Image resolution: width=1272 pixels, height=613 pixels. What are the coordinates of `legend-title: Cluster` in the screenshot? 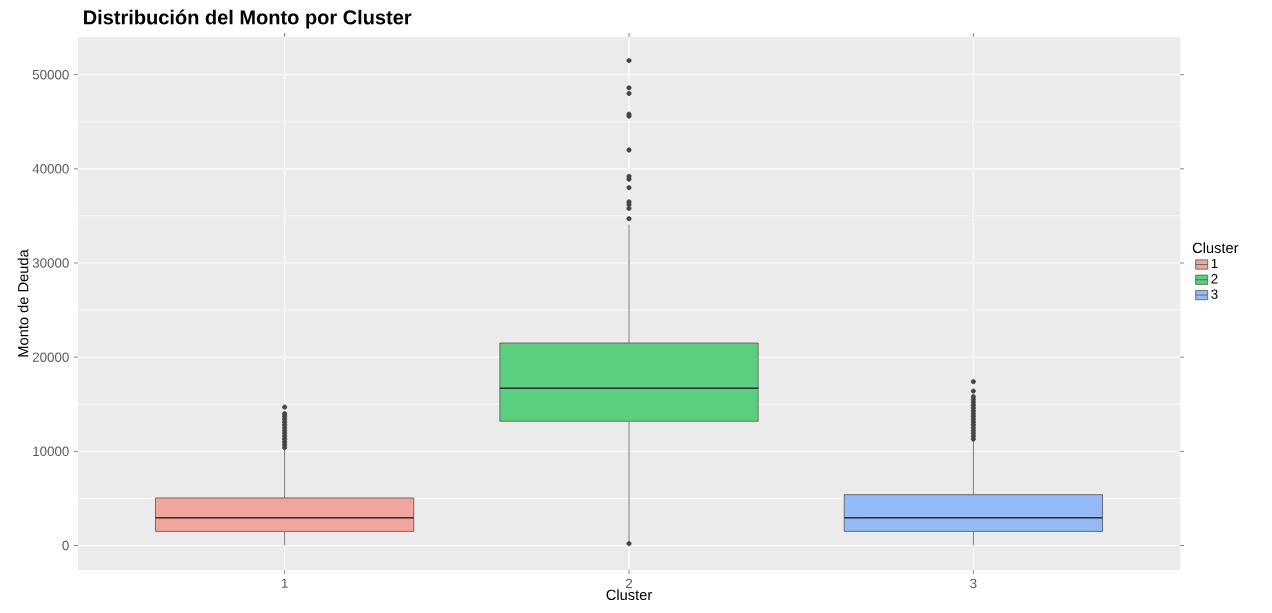 It's located at (1215, 248).